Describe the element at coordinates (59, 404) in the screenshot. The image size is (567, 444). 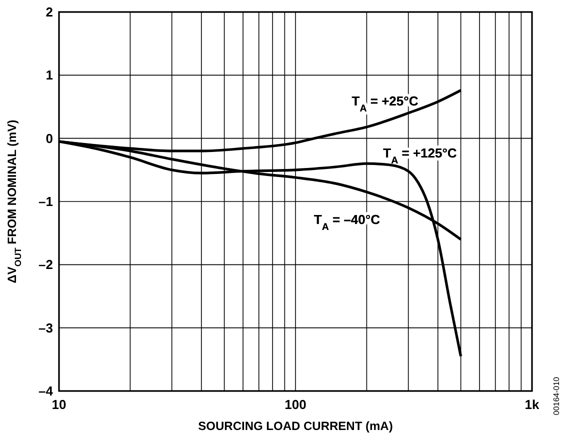
I see `x-tick-label: 10` at that location.